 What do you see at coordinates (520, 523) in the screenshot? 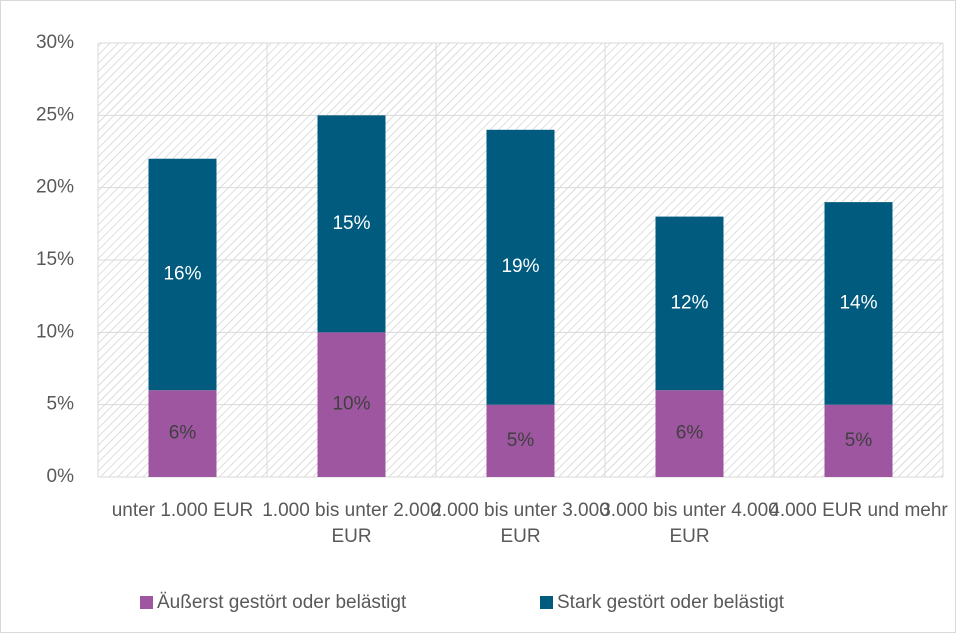
I see `x-tick-label: 2.000 bis unter 3.000 EUR` at bounding box center [520, 523].